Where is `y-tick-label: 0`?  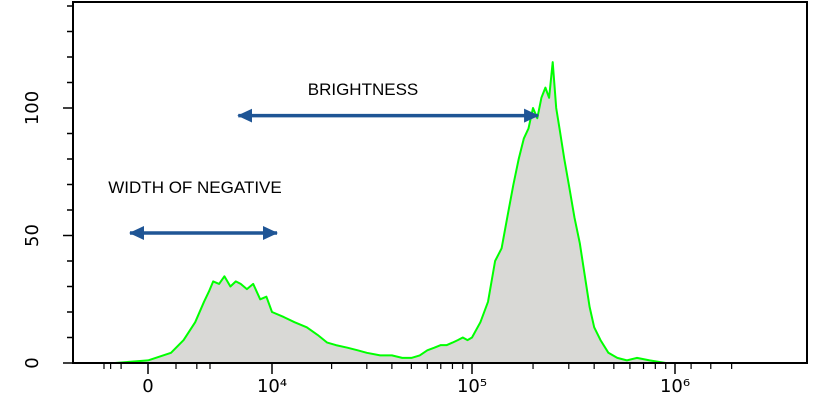
y-tick-label: 0 is located at coordinates (32, 362).